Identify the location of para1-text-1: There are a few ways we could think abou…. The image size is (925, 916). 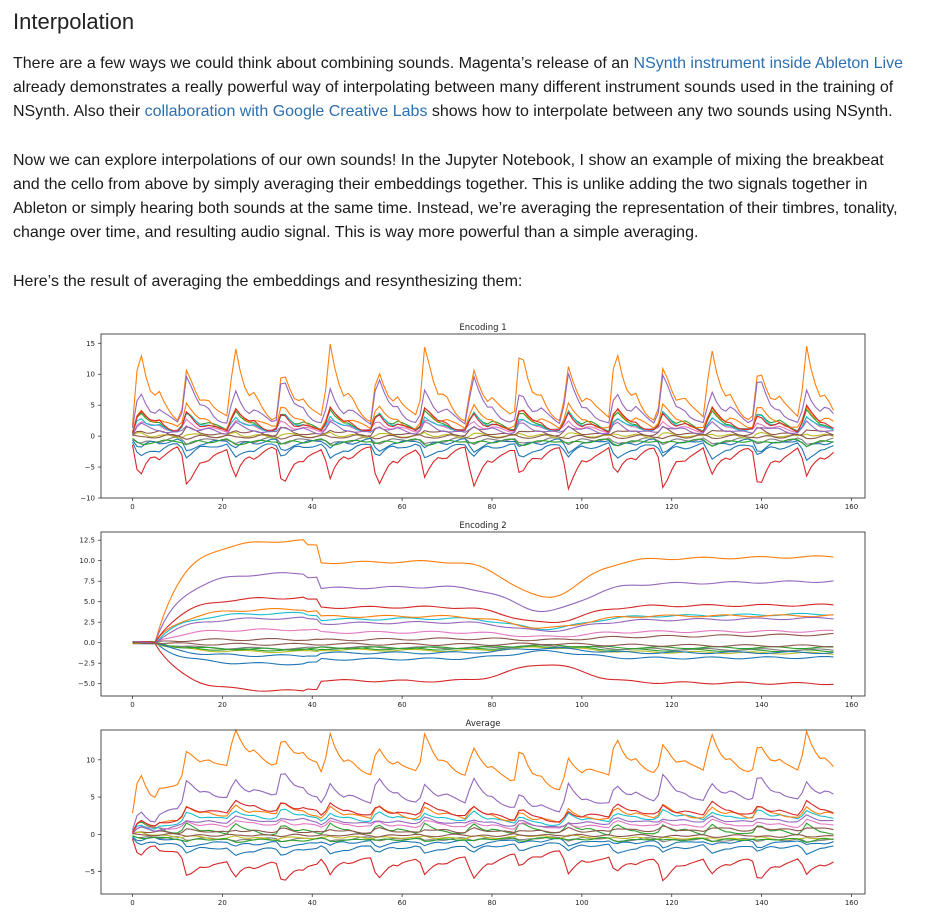
(323, 63).